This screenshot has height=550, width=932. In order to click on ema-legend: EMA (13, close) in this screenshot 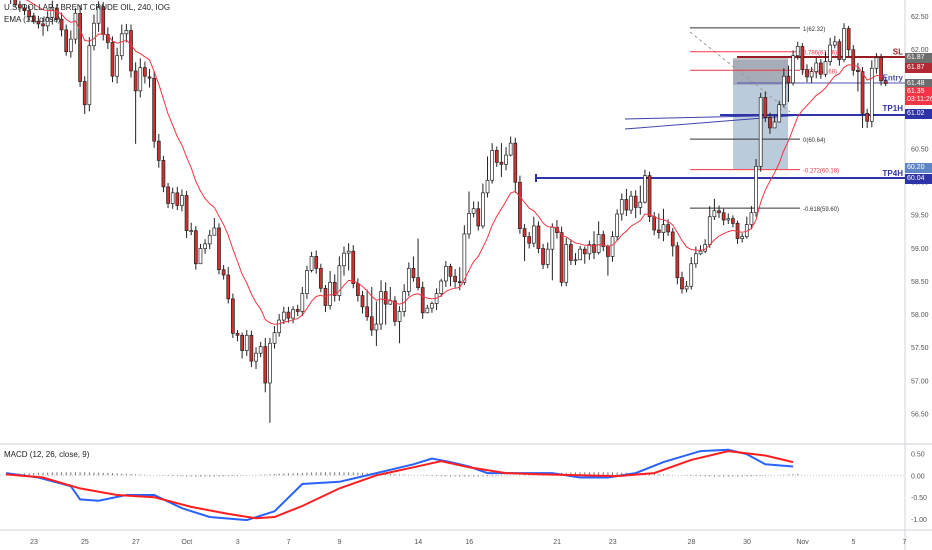, I will do `click(32, 19)`.